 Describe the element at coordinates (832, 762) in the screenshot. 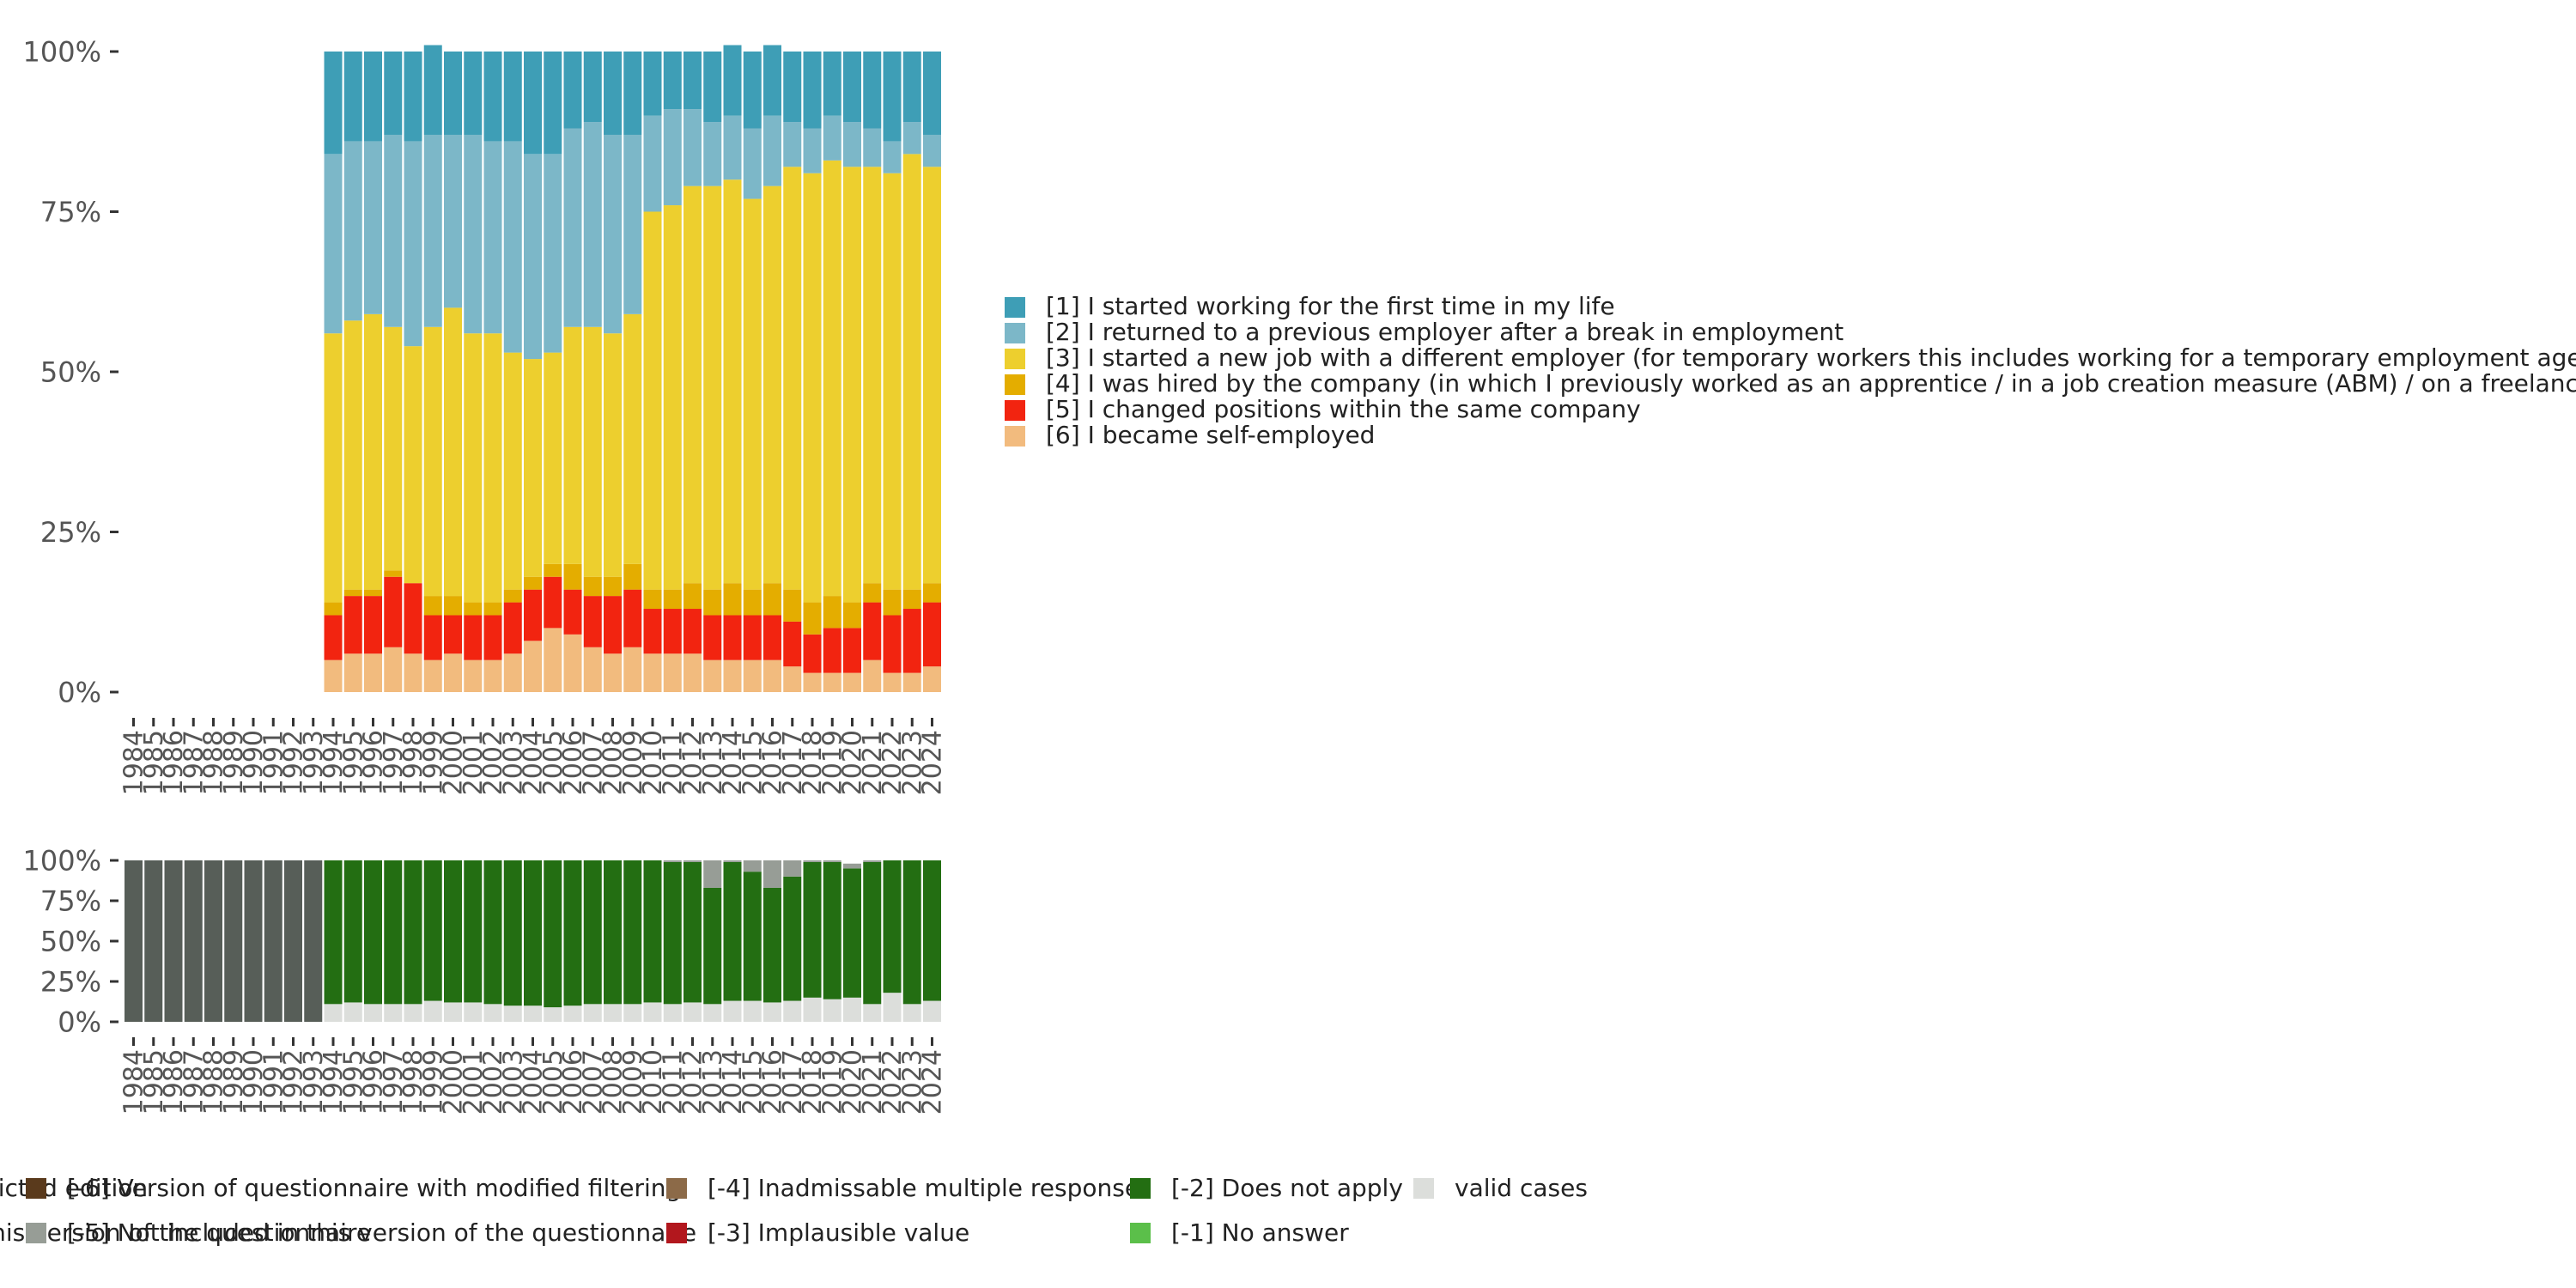

I see `top-xtick-label: 2019` at that location.